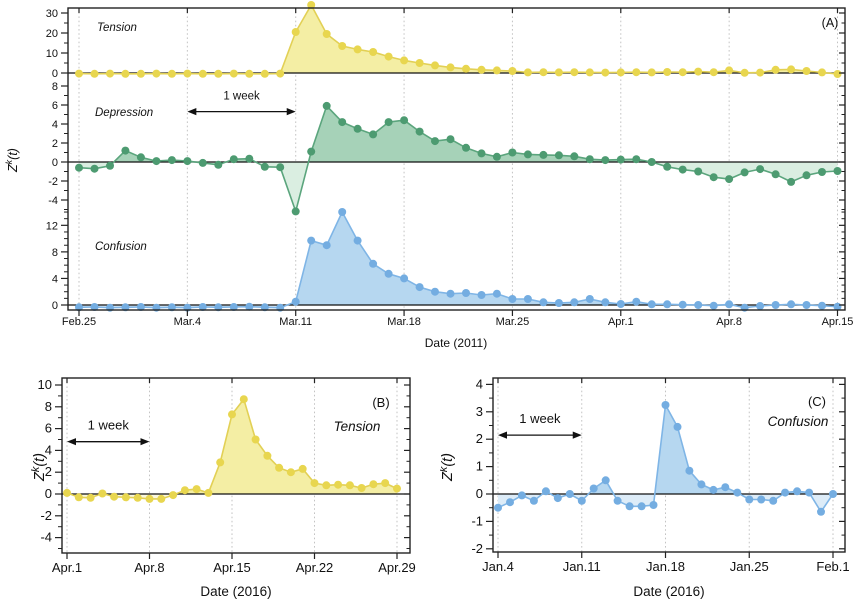 This screenshot has width=868, height=602. What do you see at coordinates (665, 566) in the screenshot?
I see `svg-text: Jan.18` at bounding box center [665, 566].